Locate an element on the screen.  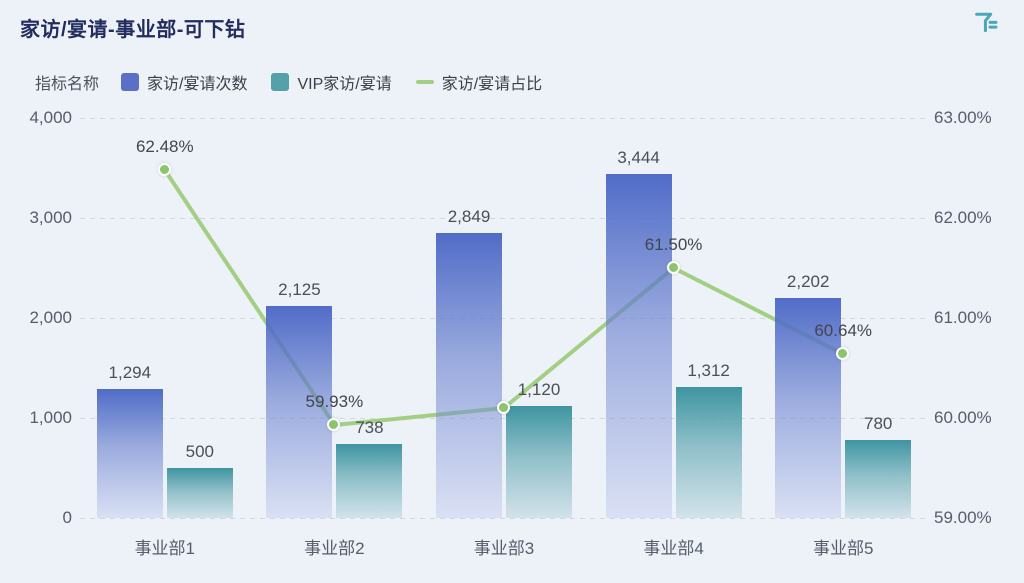
right-axis-tick: 61.00% is located at coordinates (963, 317).